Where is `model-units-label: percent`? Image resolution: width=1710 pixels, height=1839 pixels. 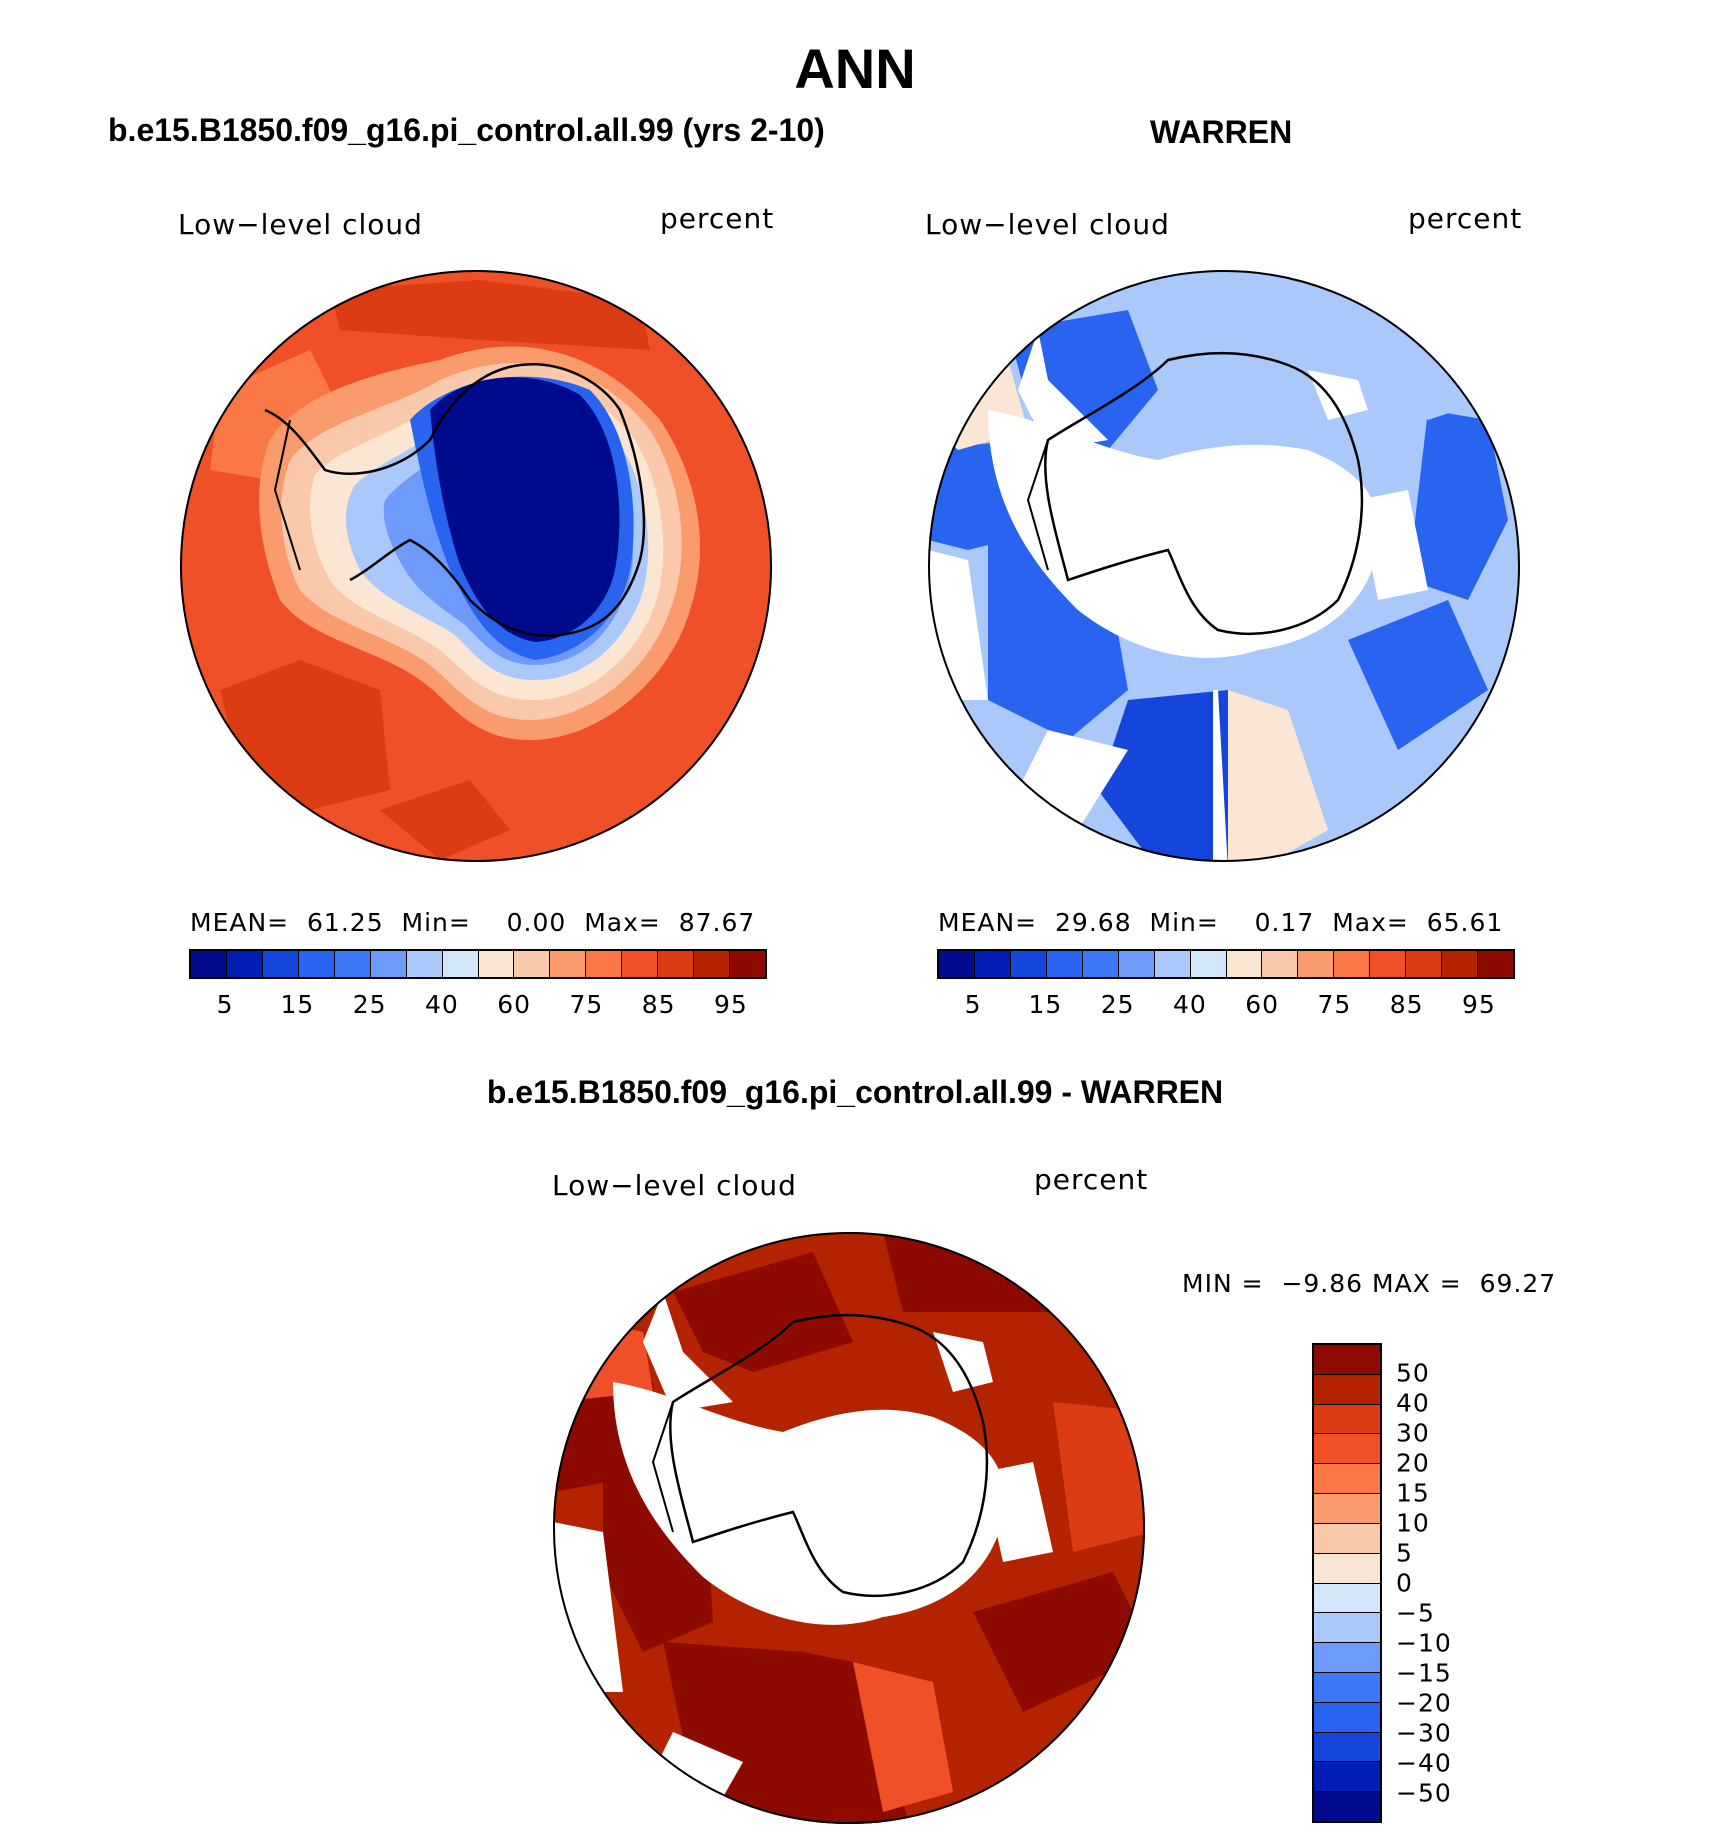
model-units-label: percent is located at coordinates (717, 218).